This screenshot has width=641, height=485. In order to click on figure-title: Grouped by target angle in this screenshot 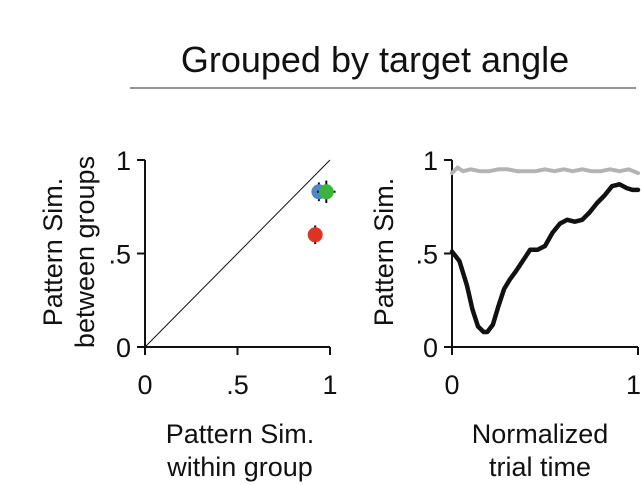, I will do `click(375, 59)`.